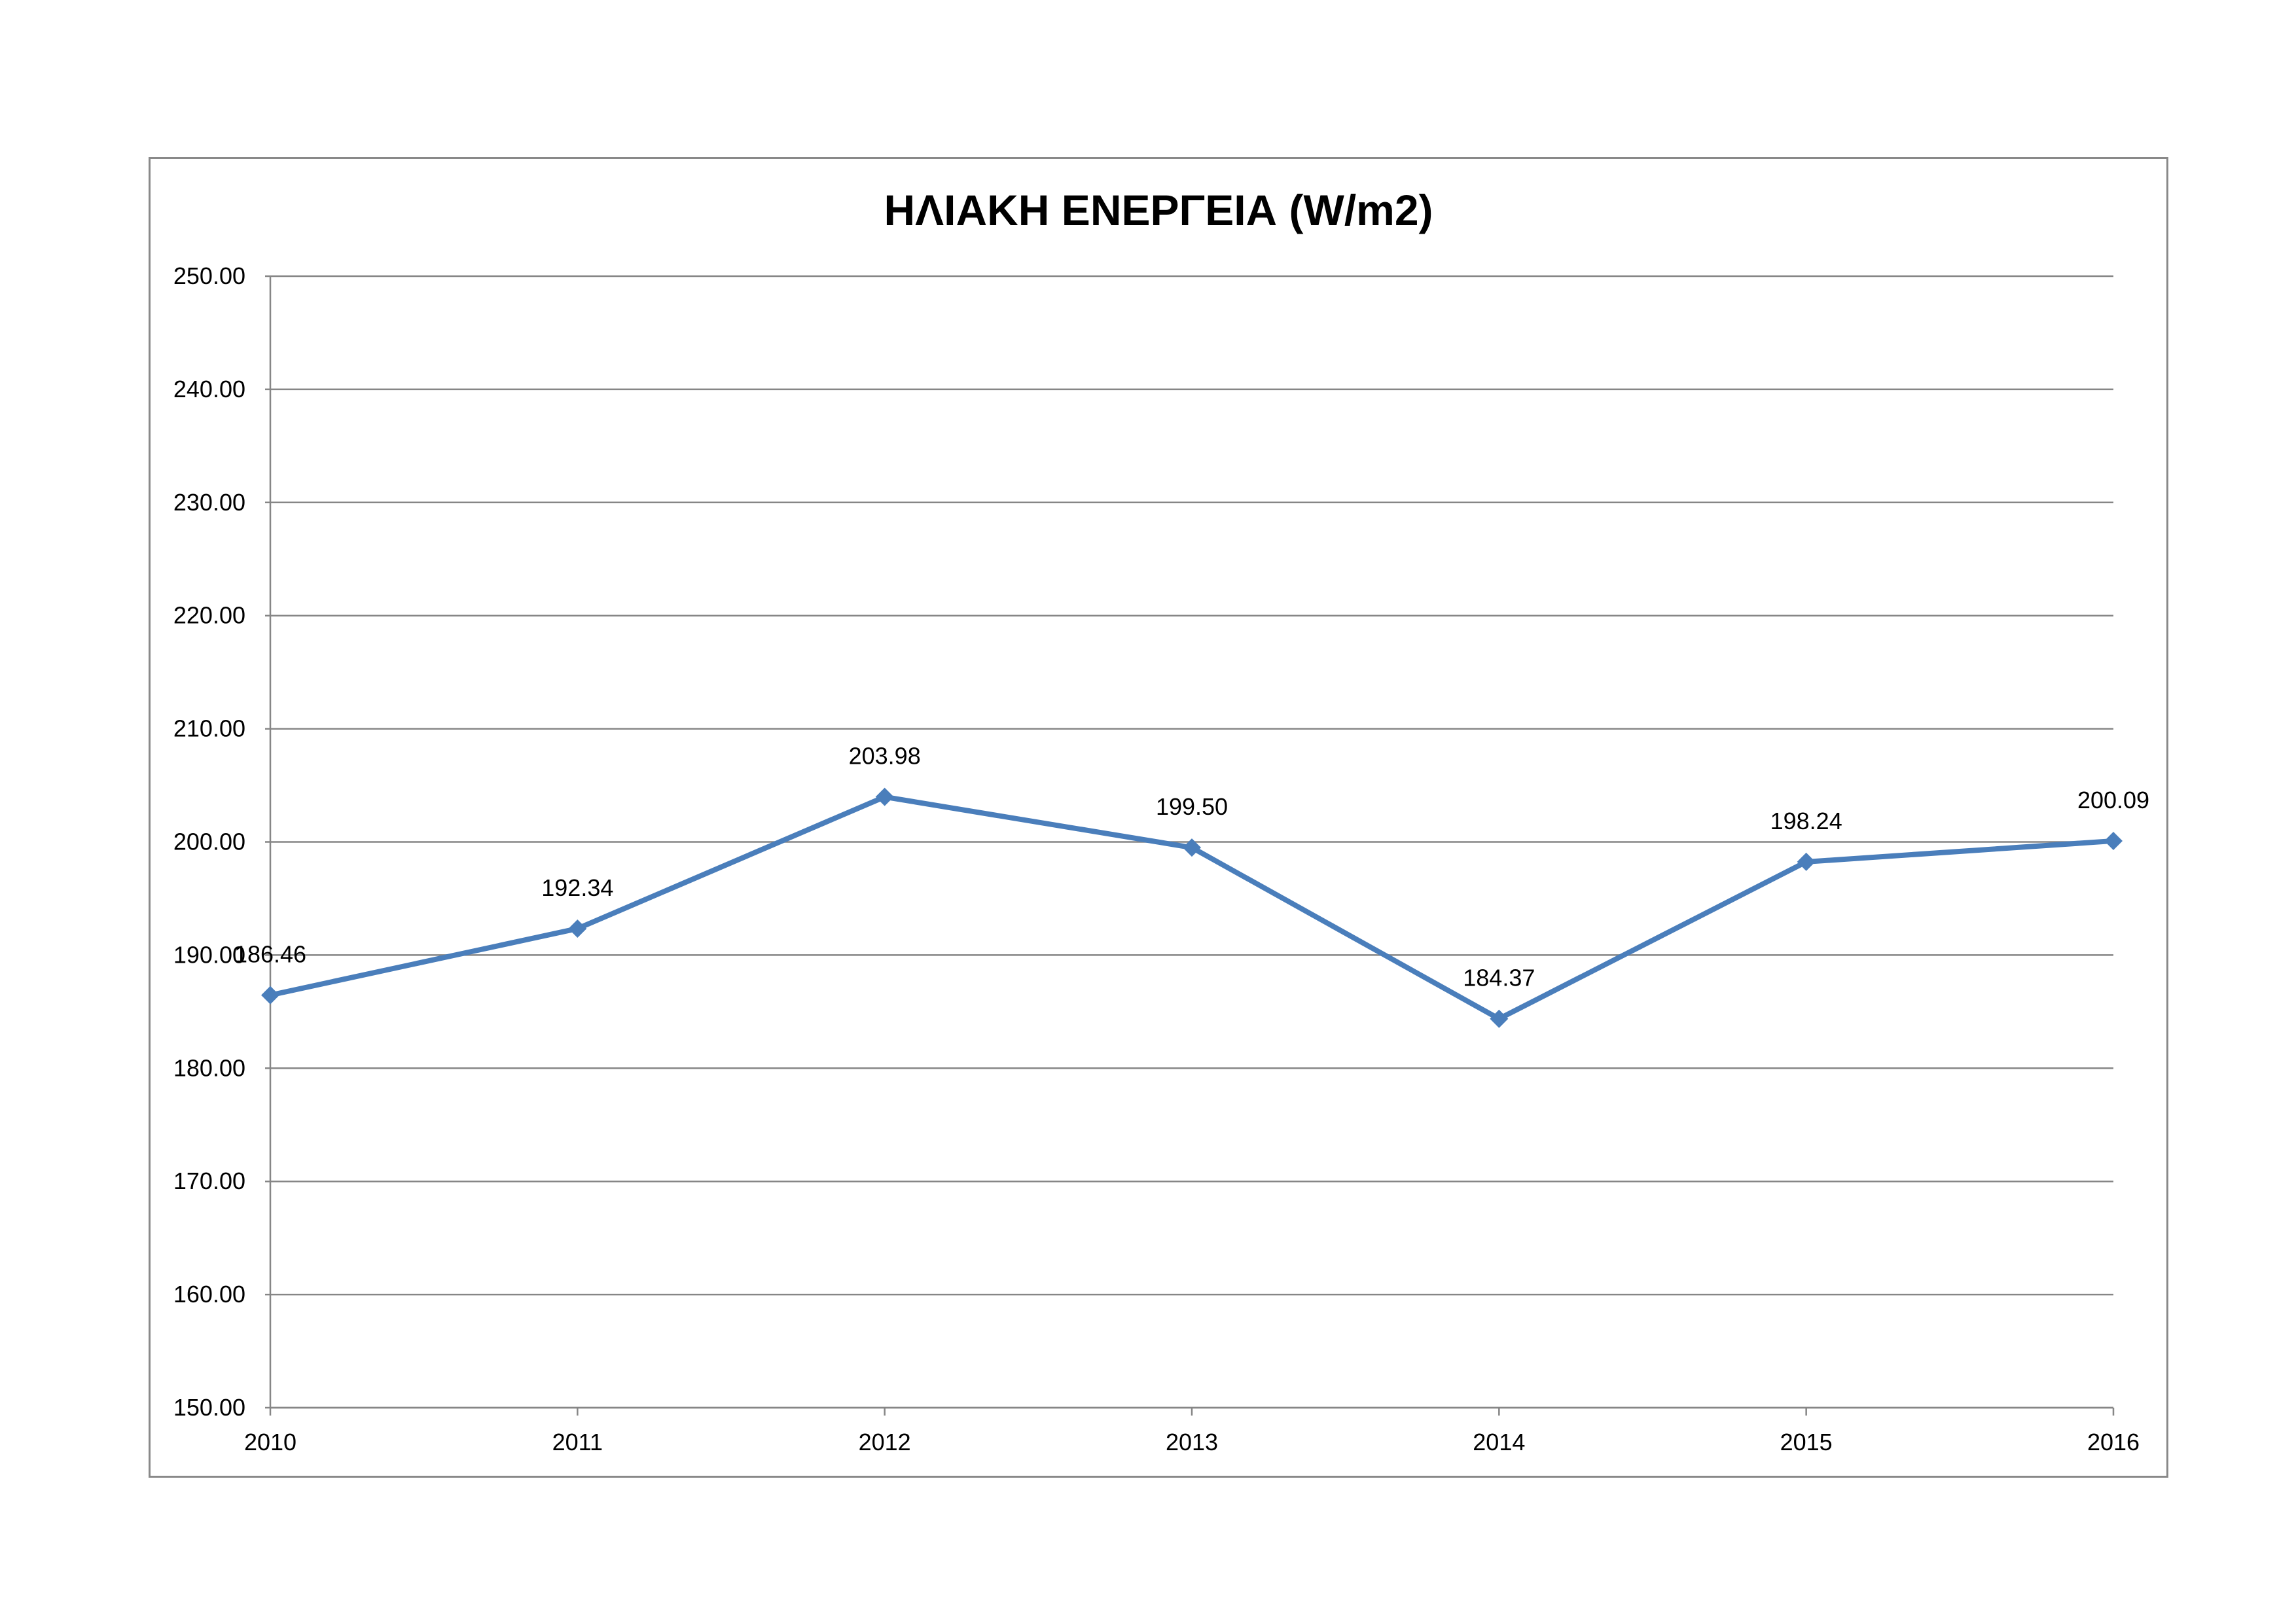  I want to click on y-tick-label: 150.00, so click(209, 1407).